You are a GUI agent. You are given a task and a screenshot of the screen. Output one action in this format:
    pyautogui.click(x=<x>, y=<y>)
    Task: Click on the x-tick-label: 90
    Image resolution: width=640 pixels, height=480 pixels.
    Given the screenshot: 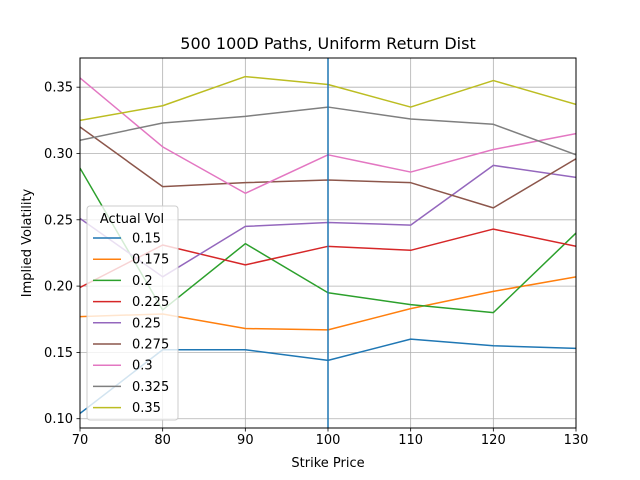 What is the action you would take?
    pyautogui.click(x=245, y=440)
    